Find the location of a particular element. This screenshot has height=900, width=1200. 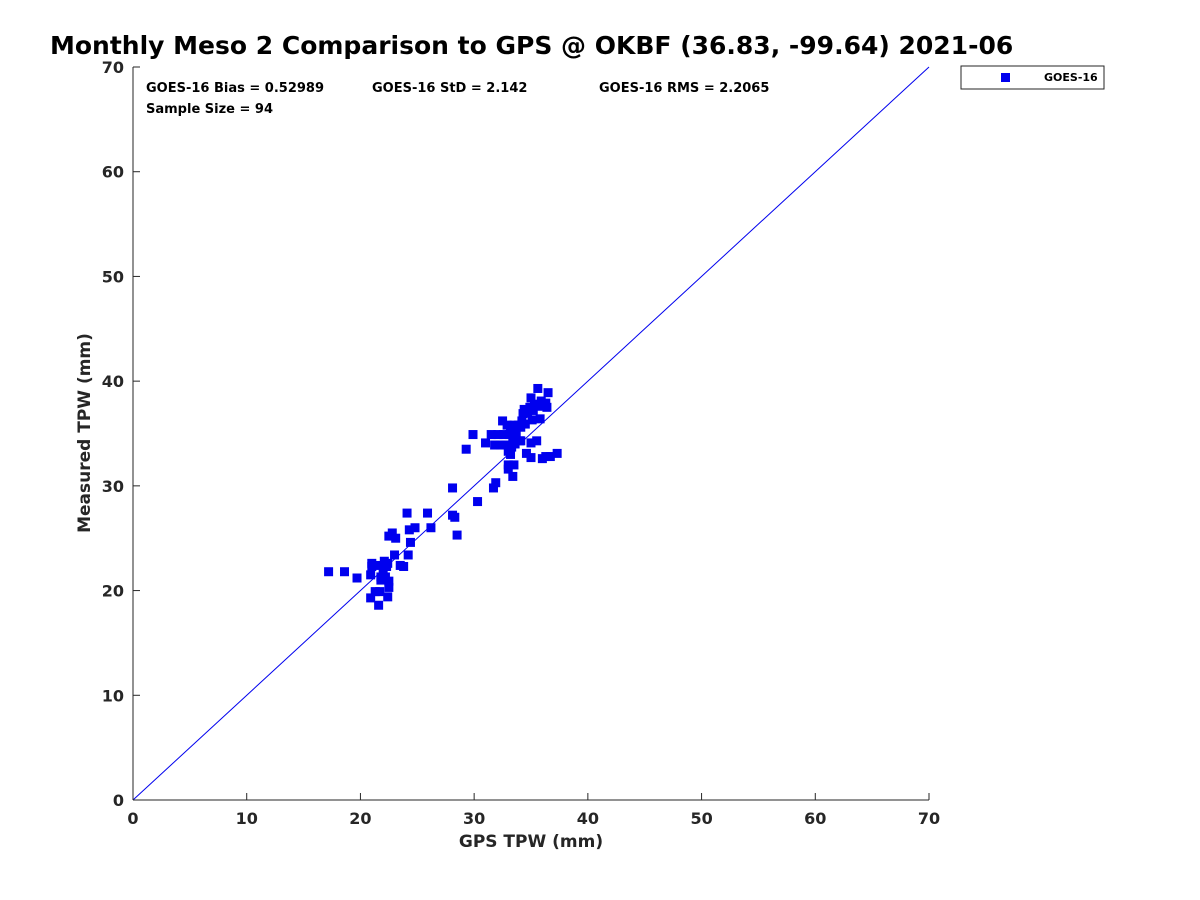

y-axis-label: Measured TPW (mm) is located at coordinates (85, 433).